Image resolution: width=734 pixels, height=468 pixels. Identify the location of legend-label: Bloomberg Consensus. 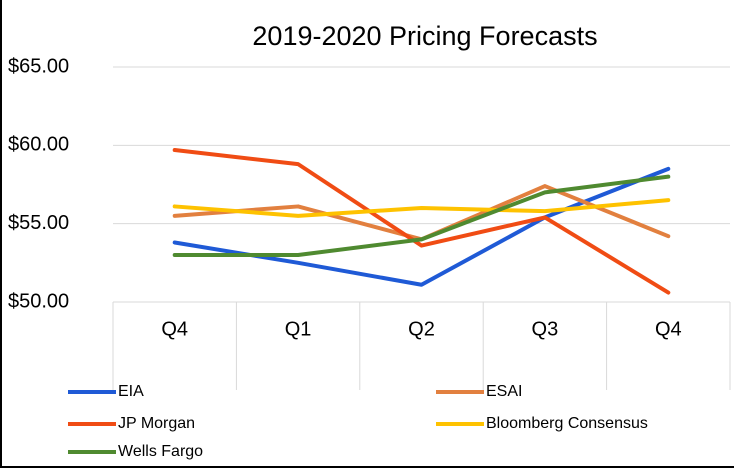
(567, 423).